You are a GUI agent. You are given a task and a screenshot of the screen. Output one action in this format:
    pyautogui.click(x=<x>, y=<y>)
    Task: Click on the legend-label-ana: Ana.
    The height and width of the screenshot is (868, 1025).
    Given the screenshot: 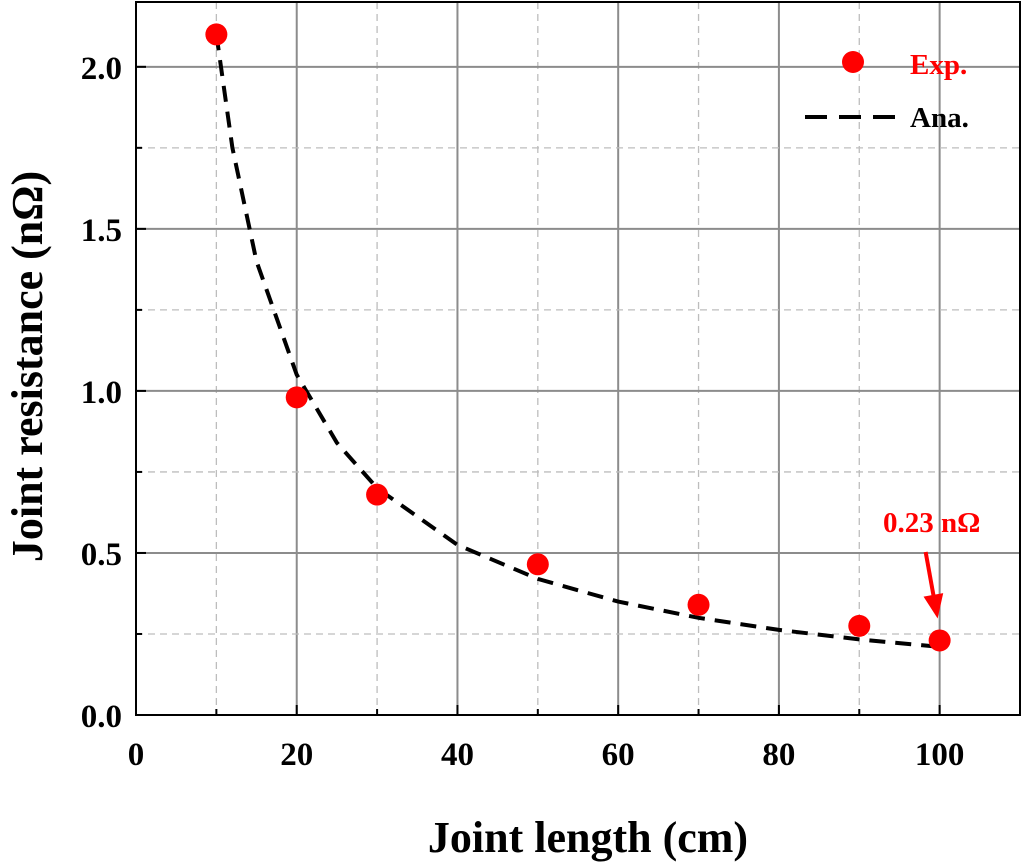 What is the action you would take?
    pyautogui.click(x=939, y=118)
    